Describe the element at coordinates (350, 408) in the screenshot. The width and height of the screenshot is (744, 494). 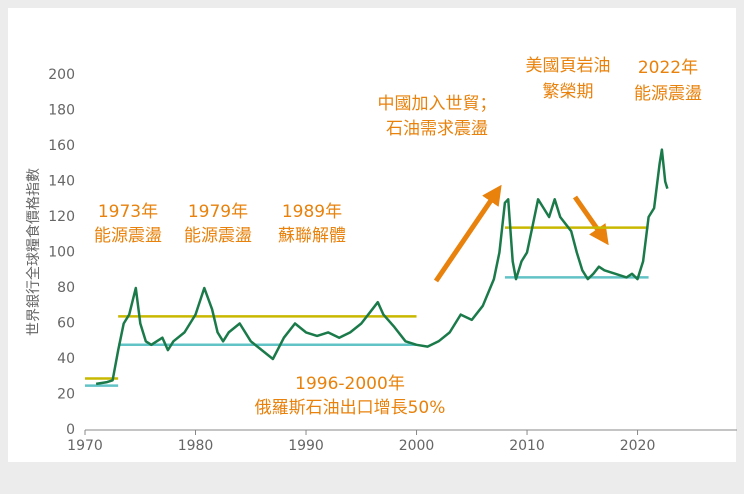
I see `annotation: 俄羅斯石油出口增長50%` at that location.